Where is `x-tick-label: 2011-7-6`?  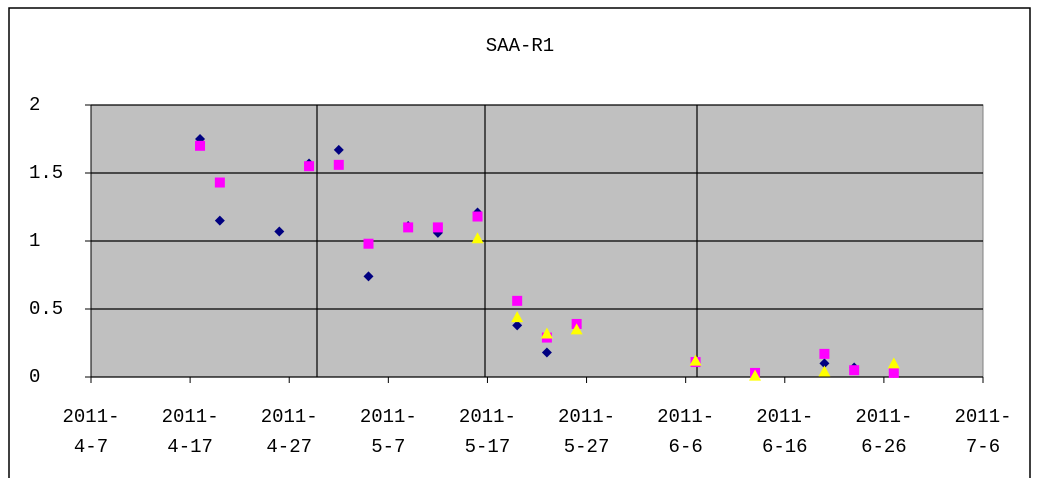 x-tick-label: 2011-7-6 is located at coordinates (983, 432).